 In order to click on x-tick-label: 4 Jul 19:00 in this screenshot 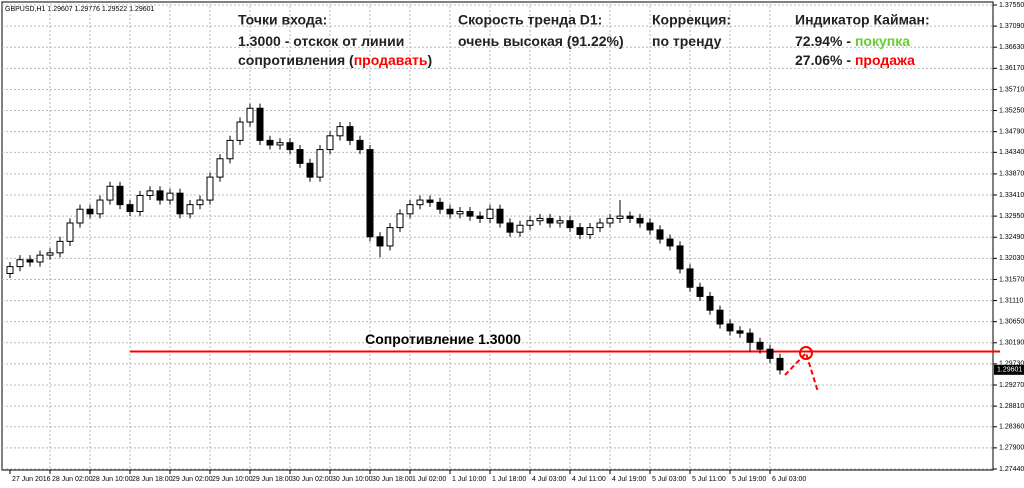, I will do `click(629, 479)`.